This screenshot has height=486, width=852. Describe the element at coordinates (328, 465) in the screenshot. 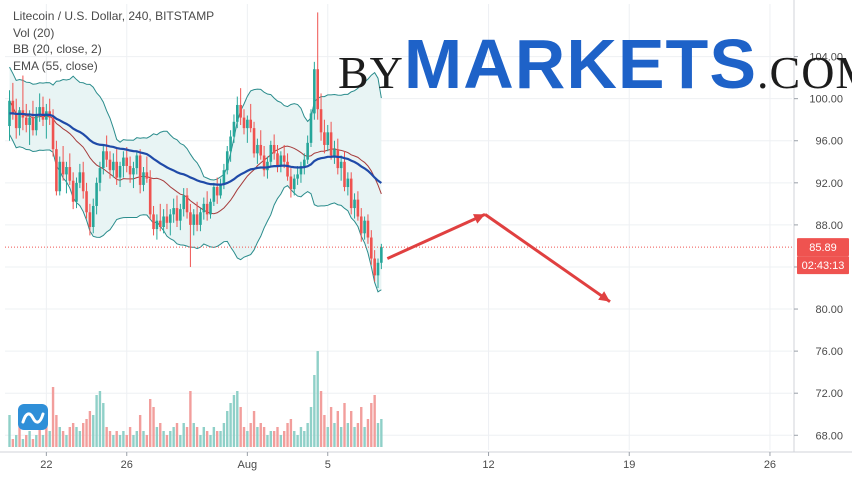

I see `x-tick-label: 5` at that location.